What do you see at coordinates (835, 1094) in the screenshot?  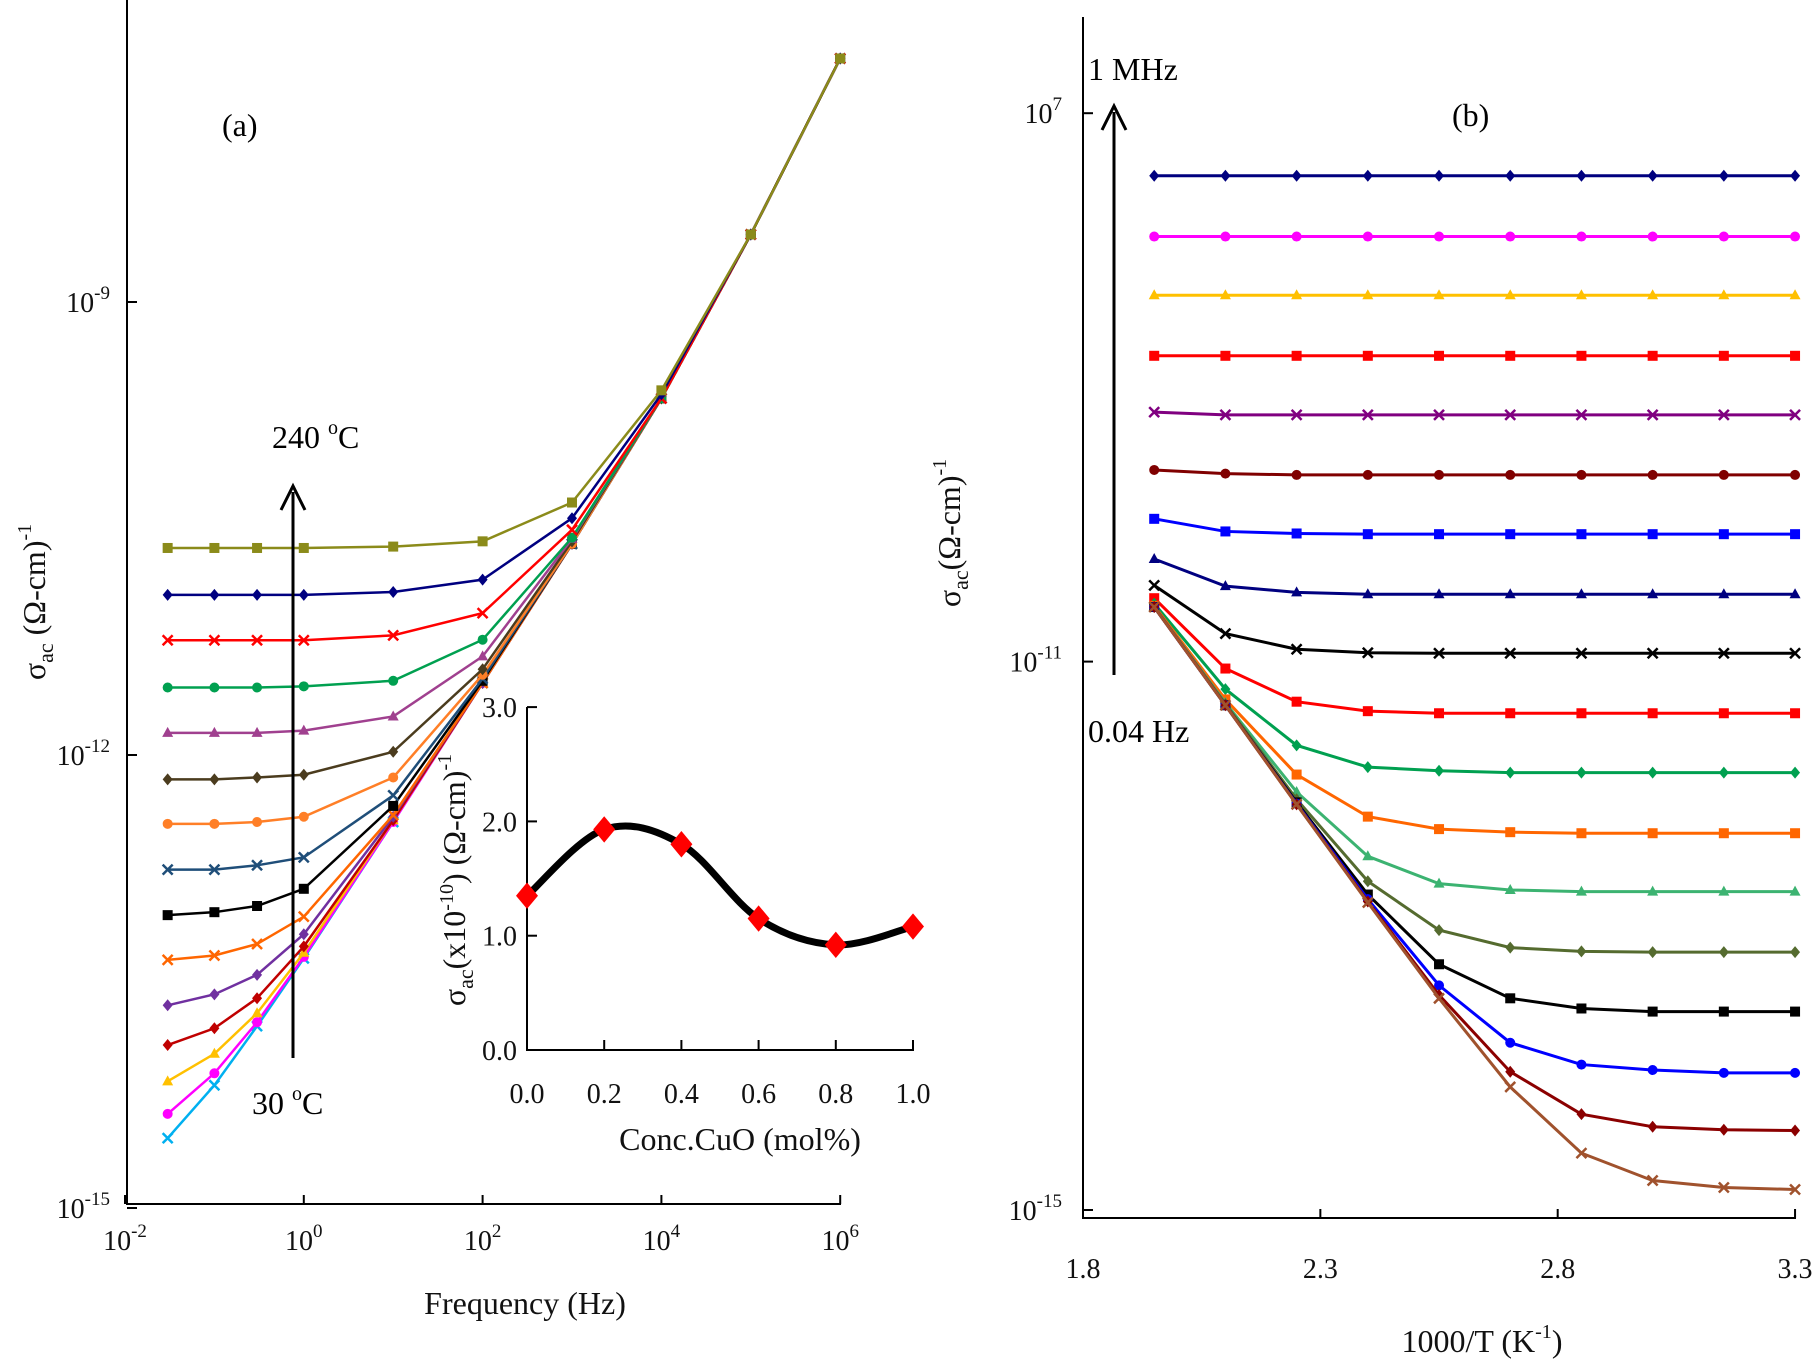 I see `inset-x-tick-label: 0.8` at bounding box center [835, 1094].